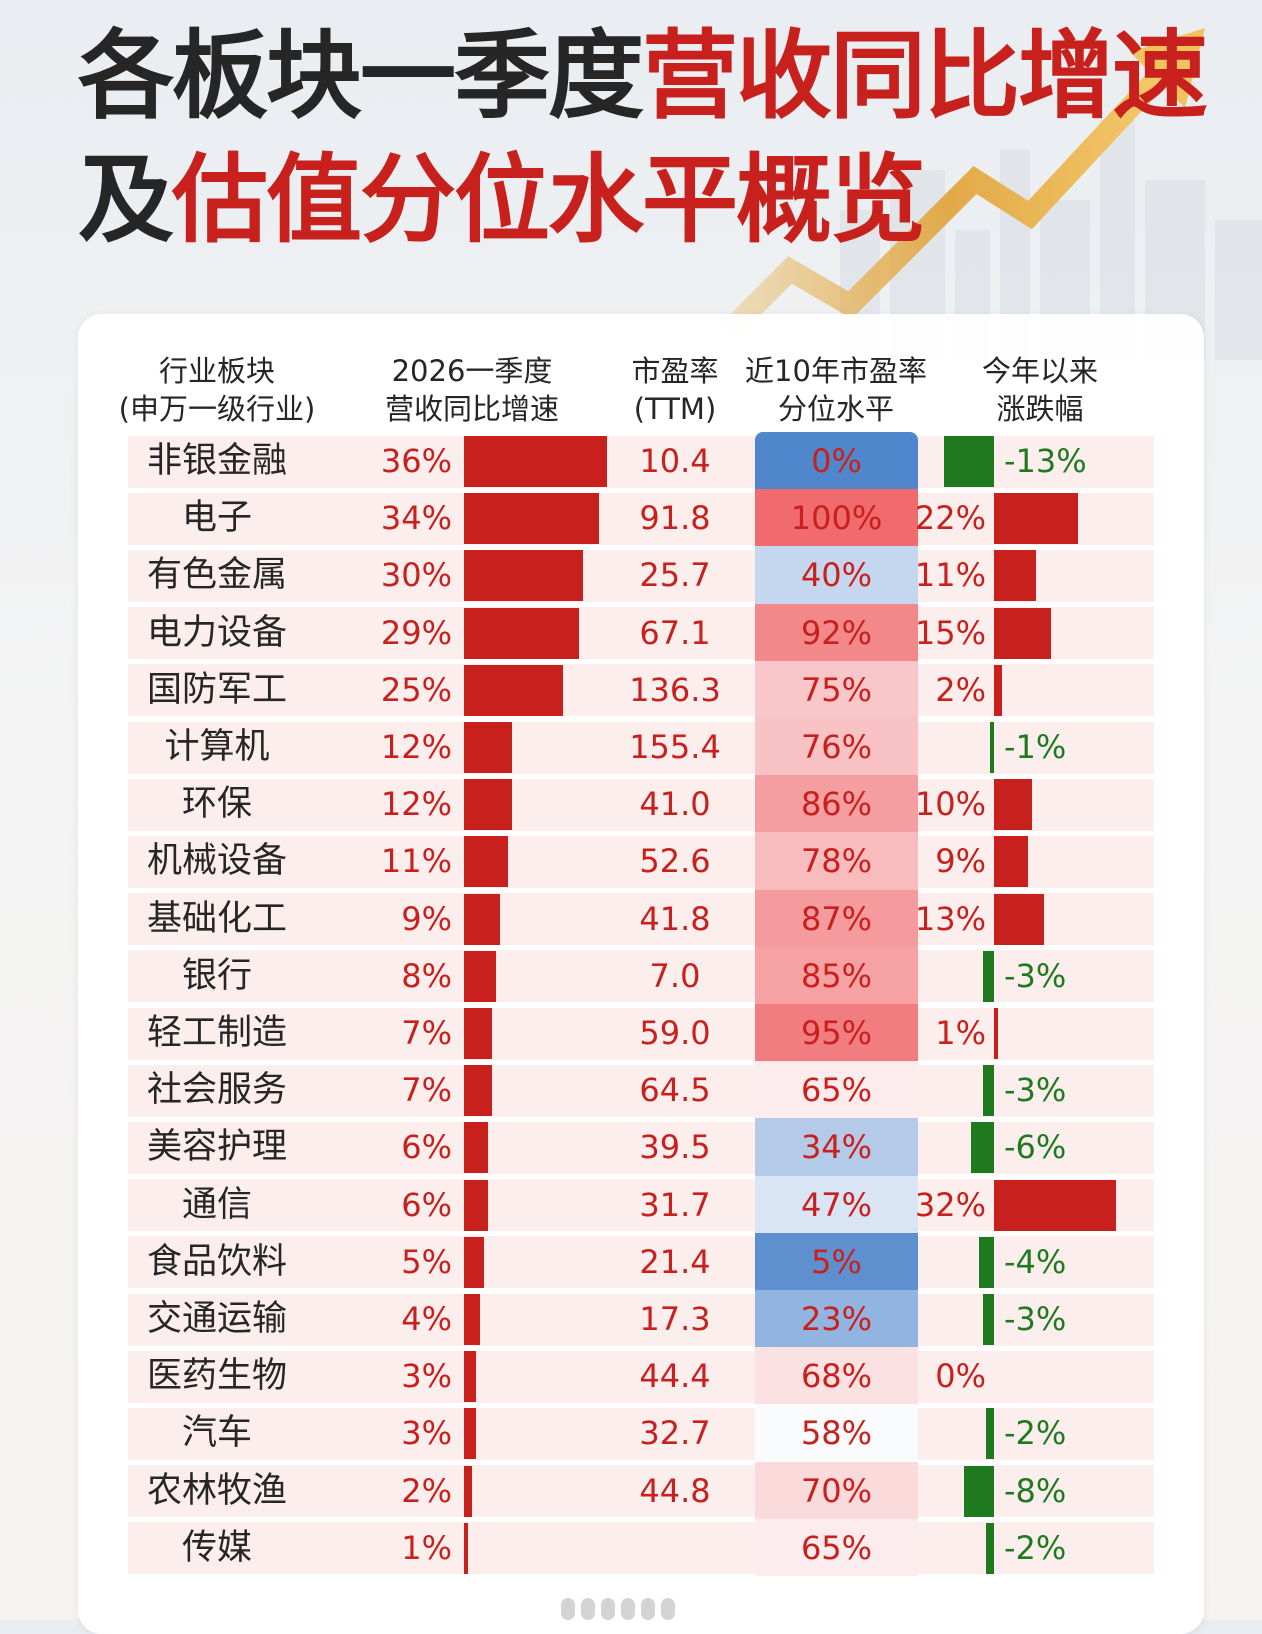 The height and width of the screenshot is (1634, 1262). What do you see at coordinates (835, 409) in the screenshot?
I see `header-percentile-line2: 分位水平` at bounding box center [835, 409].